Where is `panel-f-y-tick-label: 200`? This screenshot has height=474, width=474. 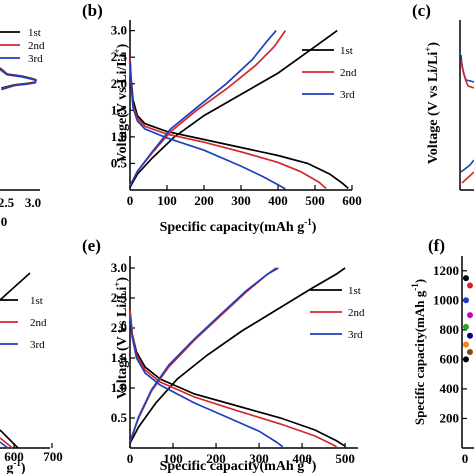 panel-f-y-tick-label: 200 is located at coordinates (450, 417).